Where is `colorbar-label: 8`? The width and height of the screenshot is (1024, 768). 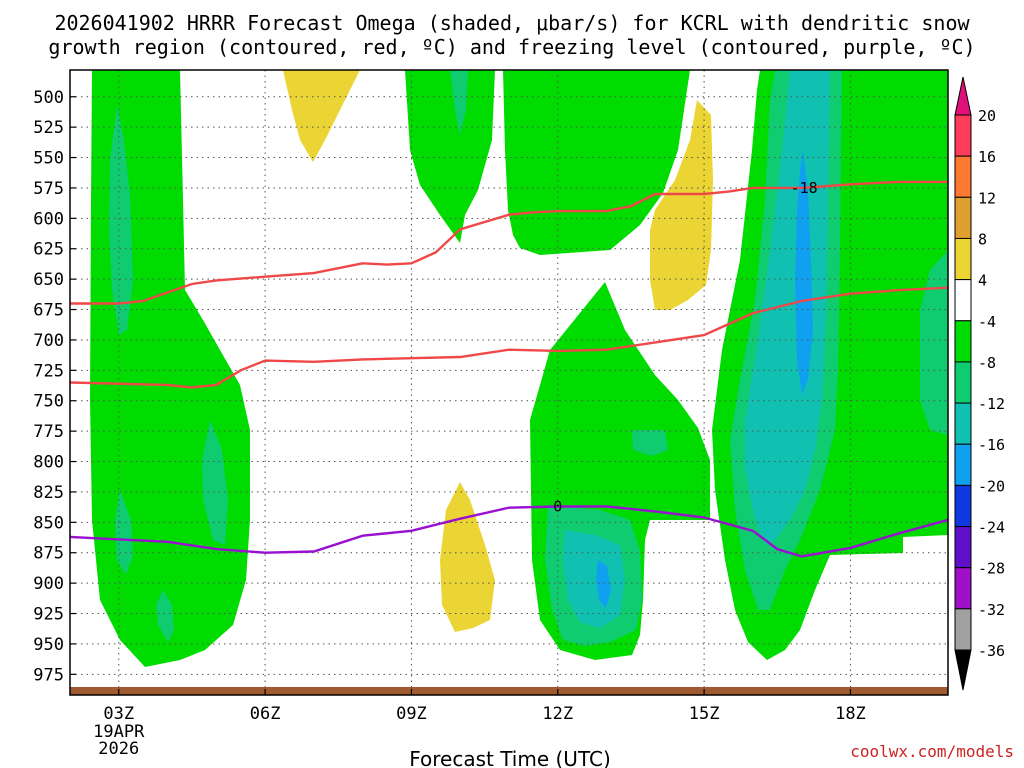 colorbar-label: 8 is located at coordinates (982, 239).